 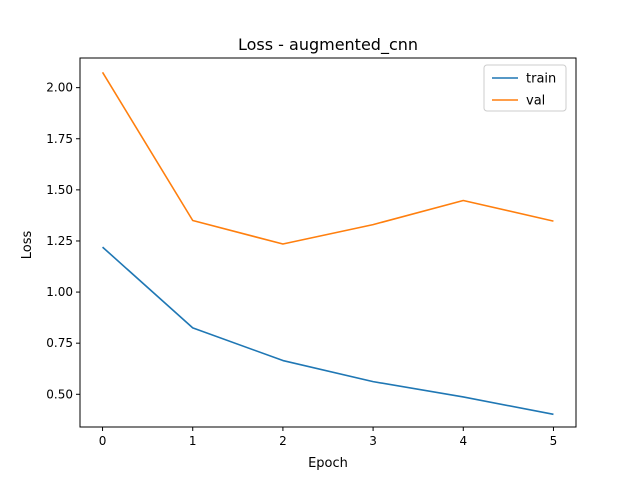 I want to click on y-tick-label: 1.75, so click(x=59, y=139).